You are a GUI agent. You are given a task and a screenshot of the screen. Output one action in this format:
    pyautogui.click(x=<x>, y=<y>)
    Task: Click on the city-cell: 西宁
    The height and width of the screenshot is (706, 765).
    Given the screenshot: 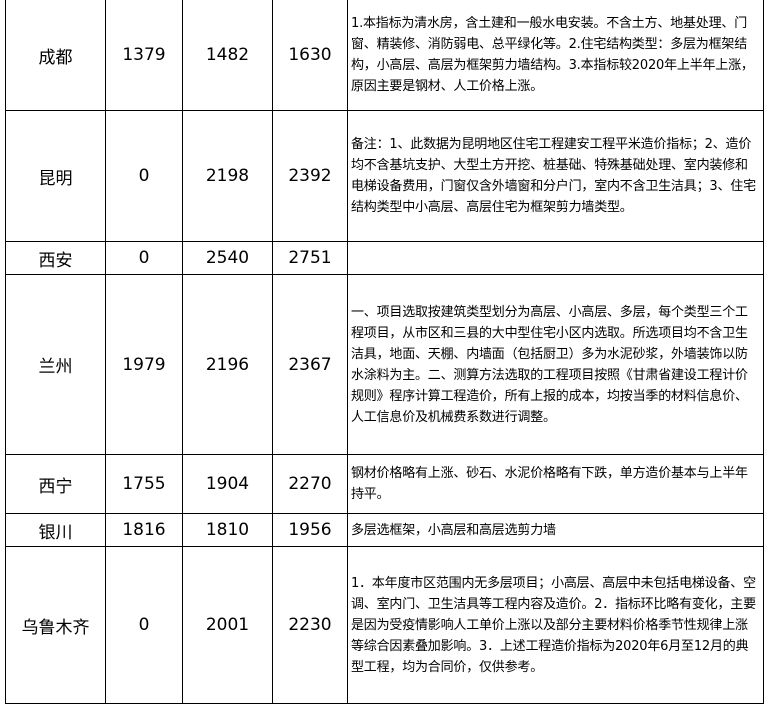 What is the action you would take?
    pyautogui.click(x=55, y=484)
    